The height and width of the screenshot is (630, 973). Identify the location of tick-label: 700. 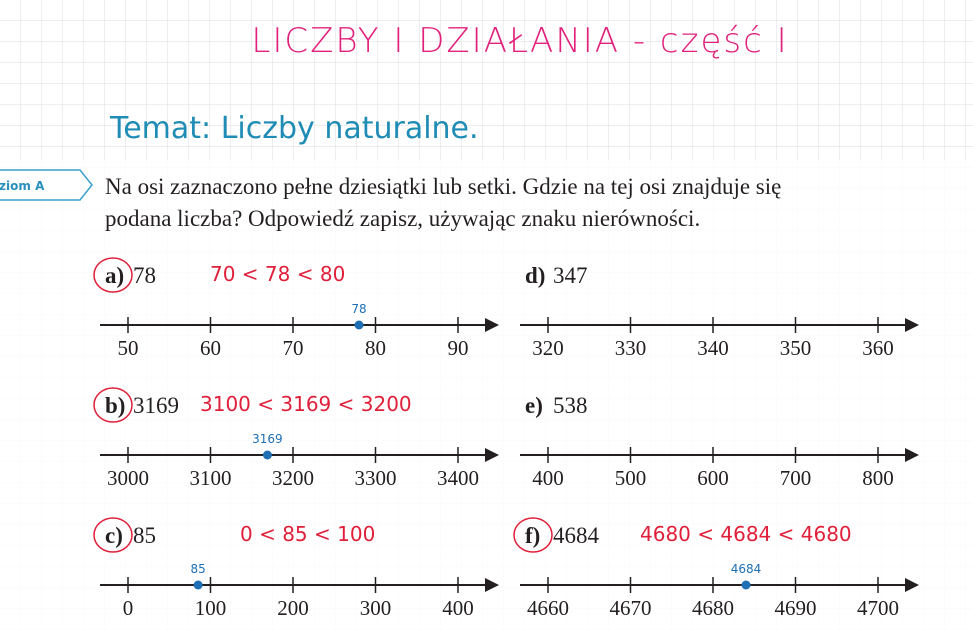
(796, 478).